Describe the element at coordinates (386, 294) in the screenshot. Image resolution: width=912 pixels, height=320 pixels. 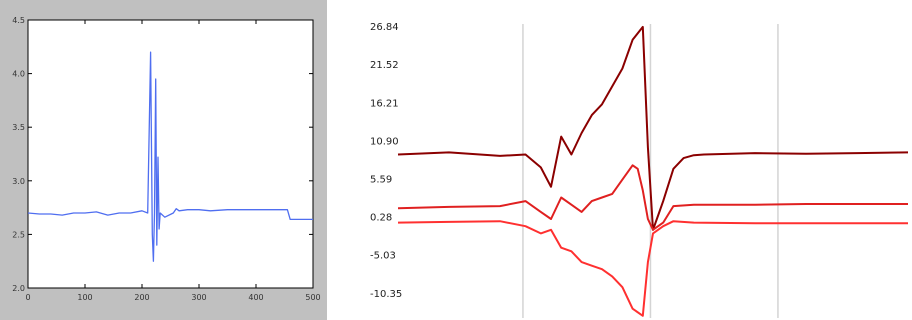
I see `right-y-tick-label: -10.35` at that location.